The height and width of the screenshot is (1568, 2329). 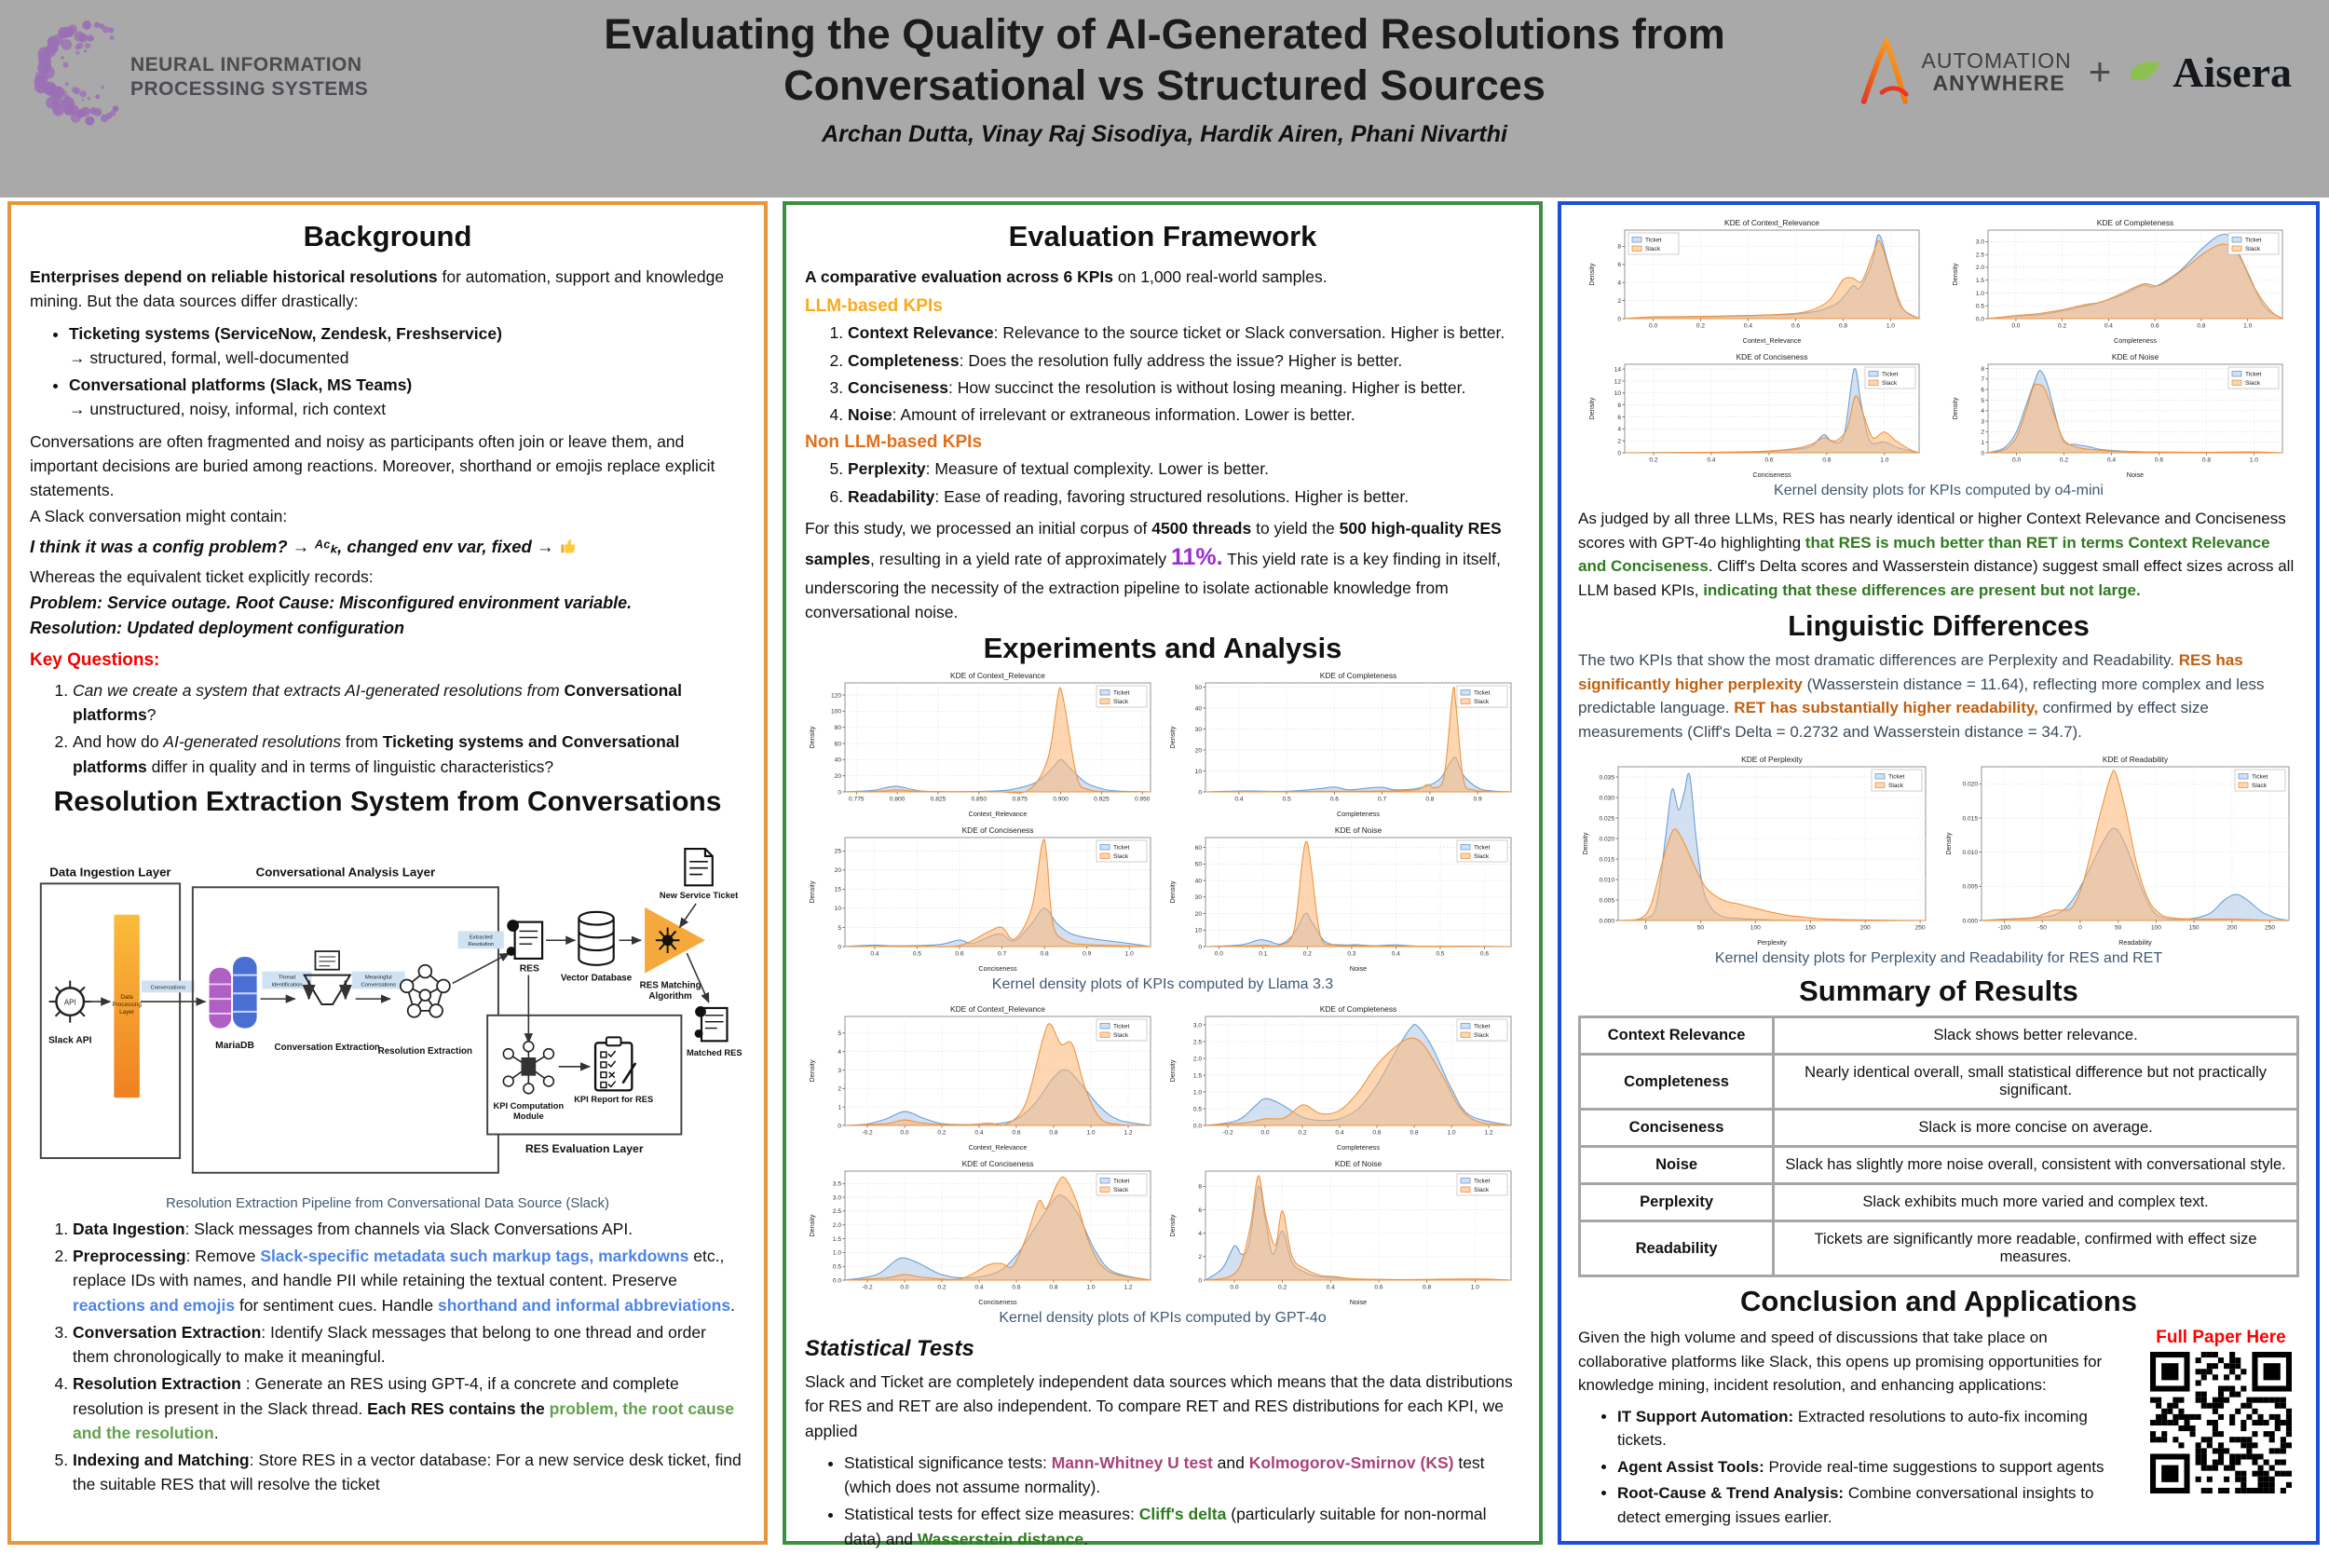 I want to click on svg-text: 0.020, so click(x=1606, y=839).